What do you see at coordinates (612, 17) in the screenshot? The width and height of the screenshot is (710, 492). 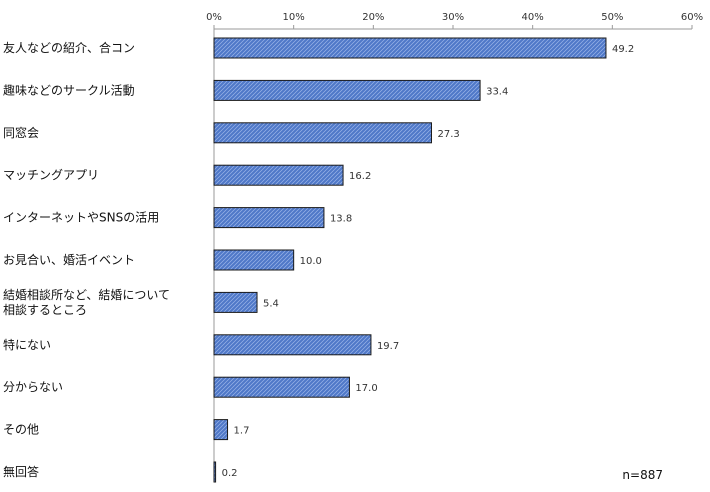 I see `x-tick-label: 50%` at bounding box center [612, 17].